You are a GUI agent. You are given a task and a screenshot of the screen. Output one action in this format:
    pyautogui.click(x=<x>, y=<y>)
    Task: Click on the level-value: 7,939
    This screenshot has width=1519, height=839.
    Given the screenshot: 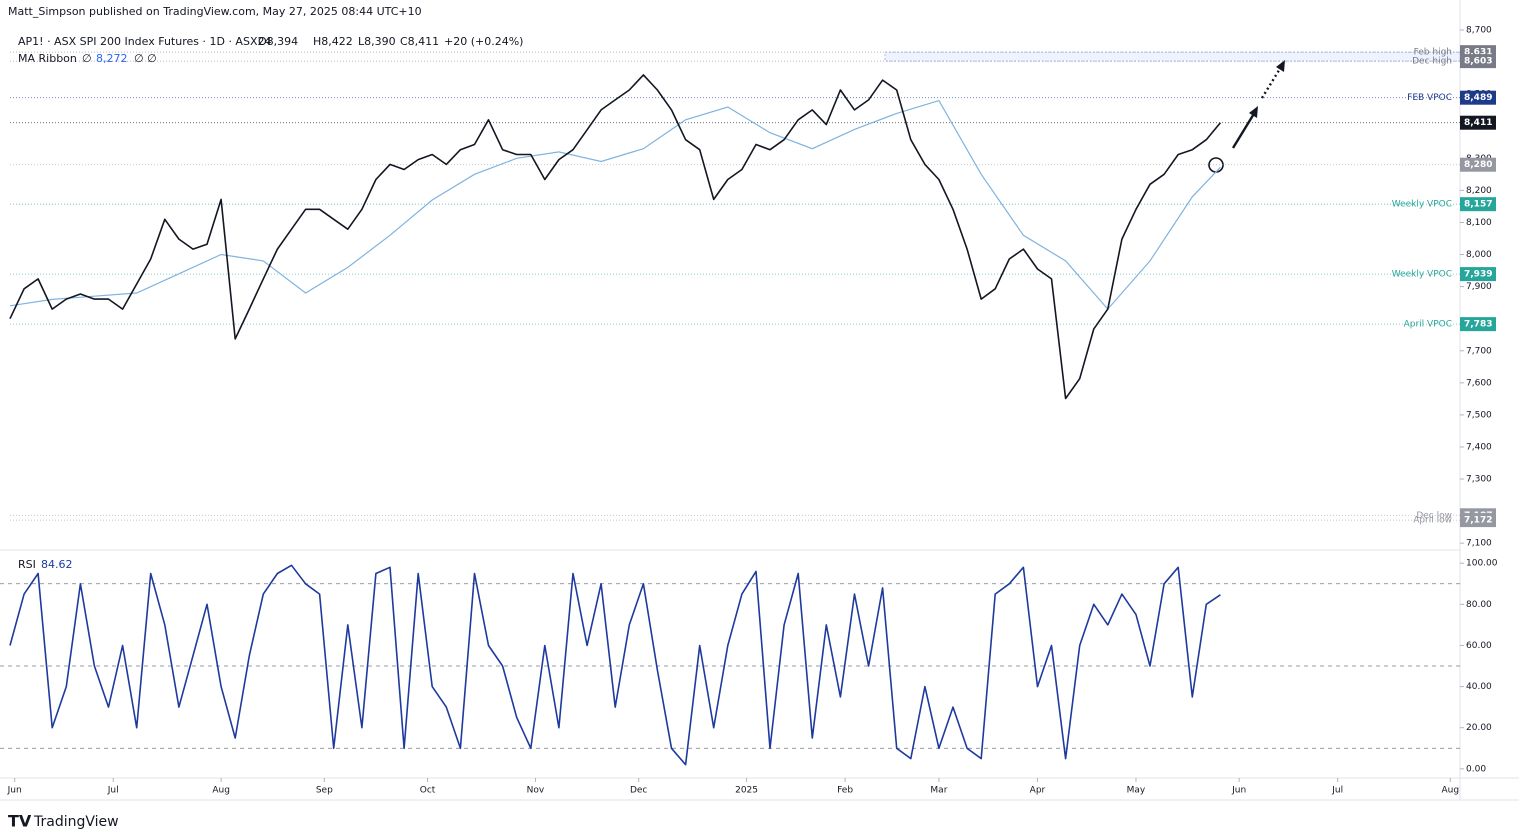 What is the action you would take?
    pyautogui.click(x=1478, y=275)
    